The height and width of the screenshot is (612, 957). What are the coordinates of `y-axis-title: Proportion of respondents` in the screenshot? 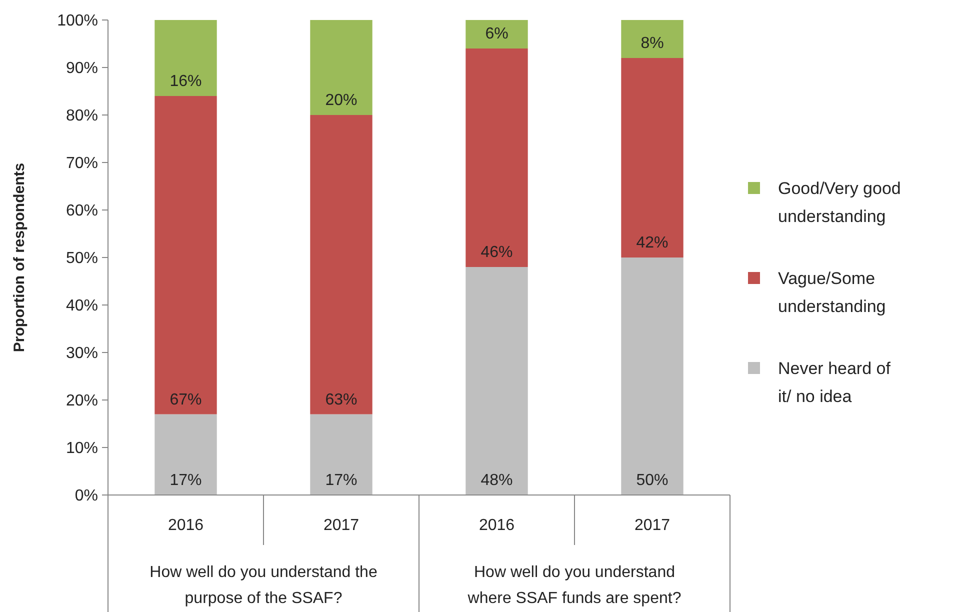 It's located at (19, 257).